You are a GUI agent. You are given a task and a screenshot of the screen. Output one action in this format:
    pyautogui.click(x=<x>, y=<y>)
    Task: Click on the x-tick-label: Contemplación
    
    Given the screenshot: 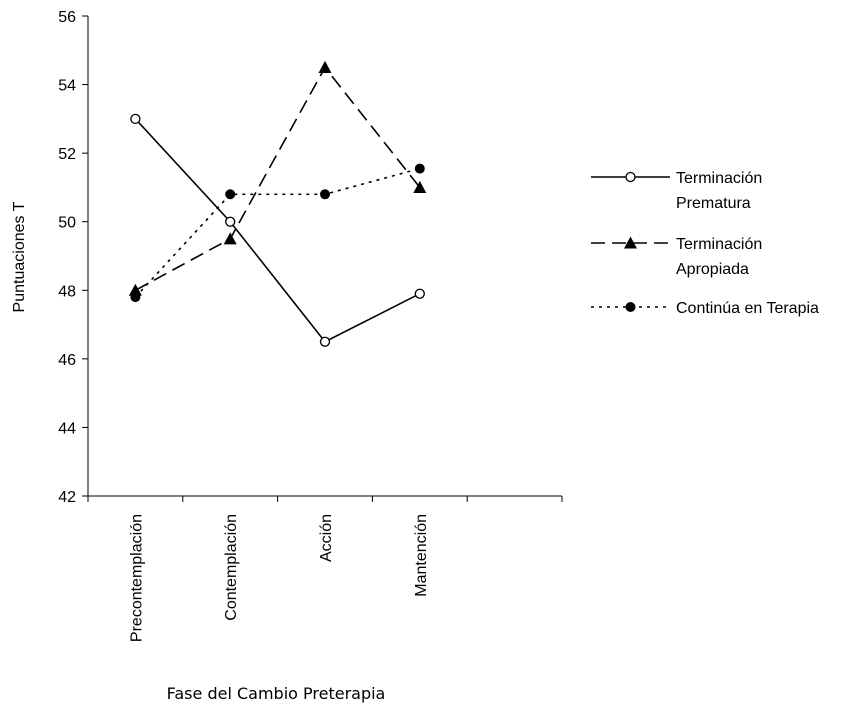 What is the action you would take?
    pyautogui.click(x=231, y=567)
    